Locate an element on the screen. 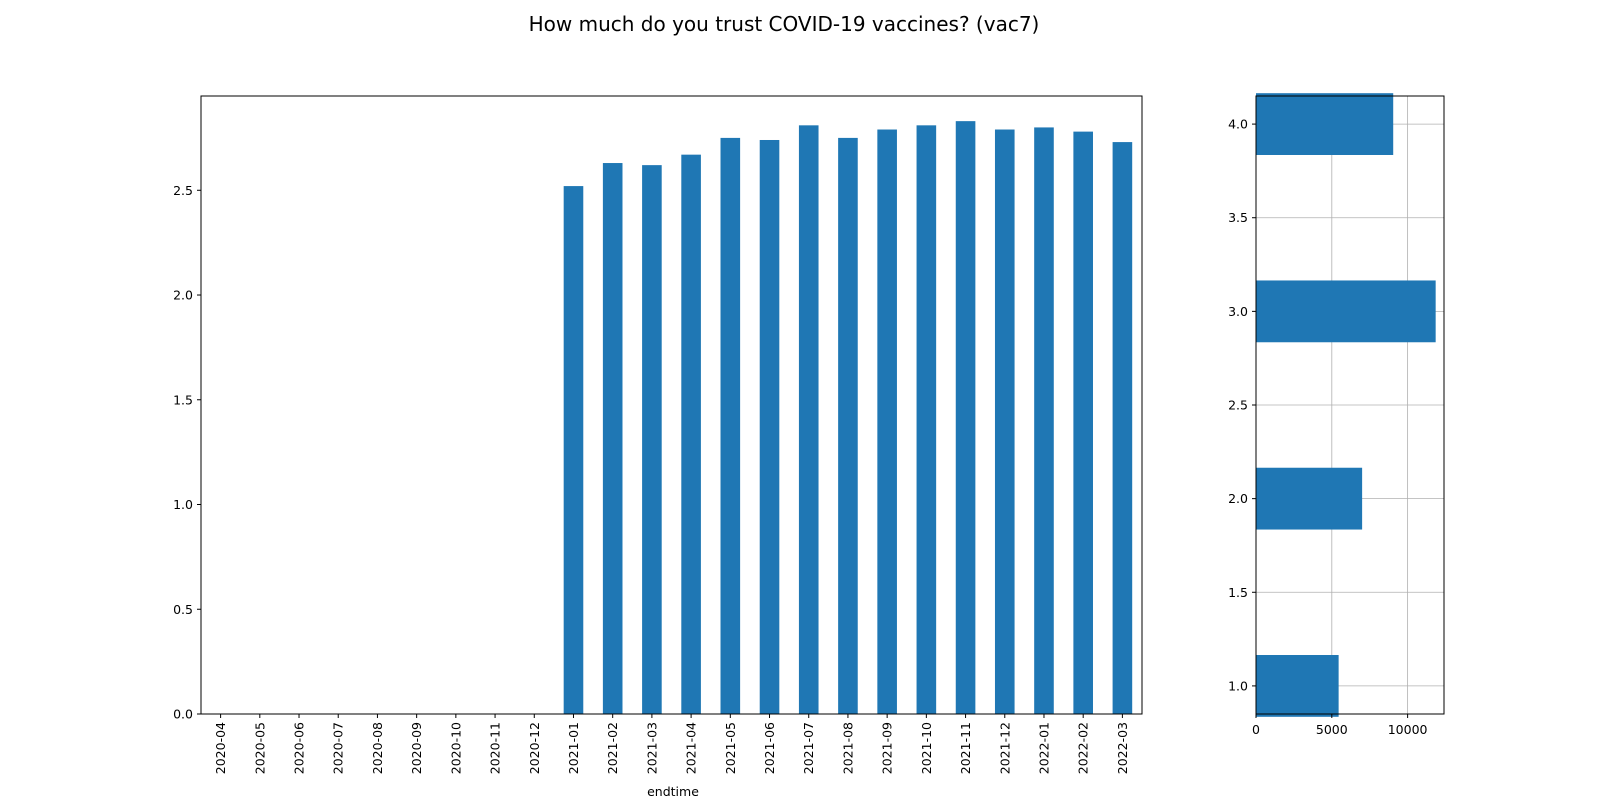  x-tick-label: 2020-11 is located at coordinates (495, 748).